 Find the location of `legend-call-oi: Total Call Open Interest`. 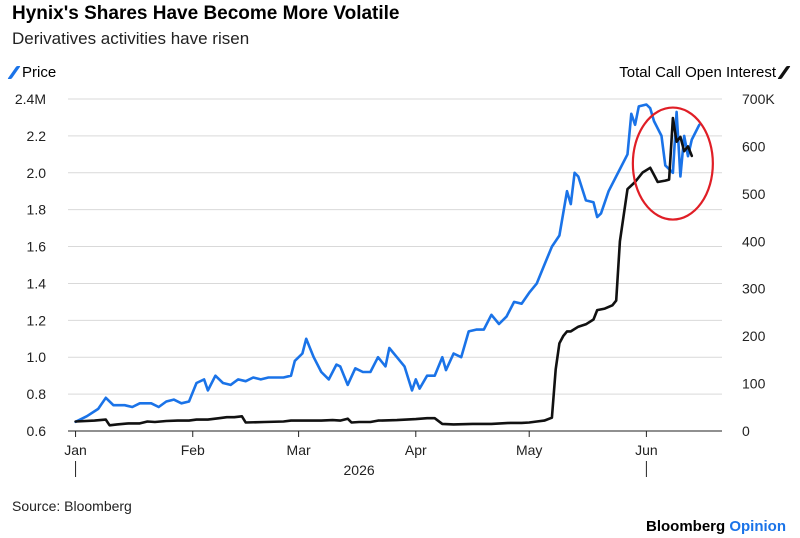

legend-call-oi: Total Call Open Interest is located at coordinates (705, 72).